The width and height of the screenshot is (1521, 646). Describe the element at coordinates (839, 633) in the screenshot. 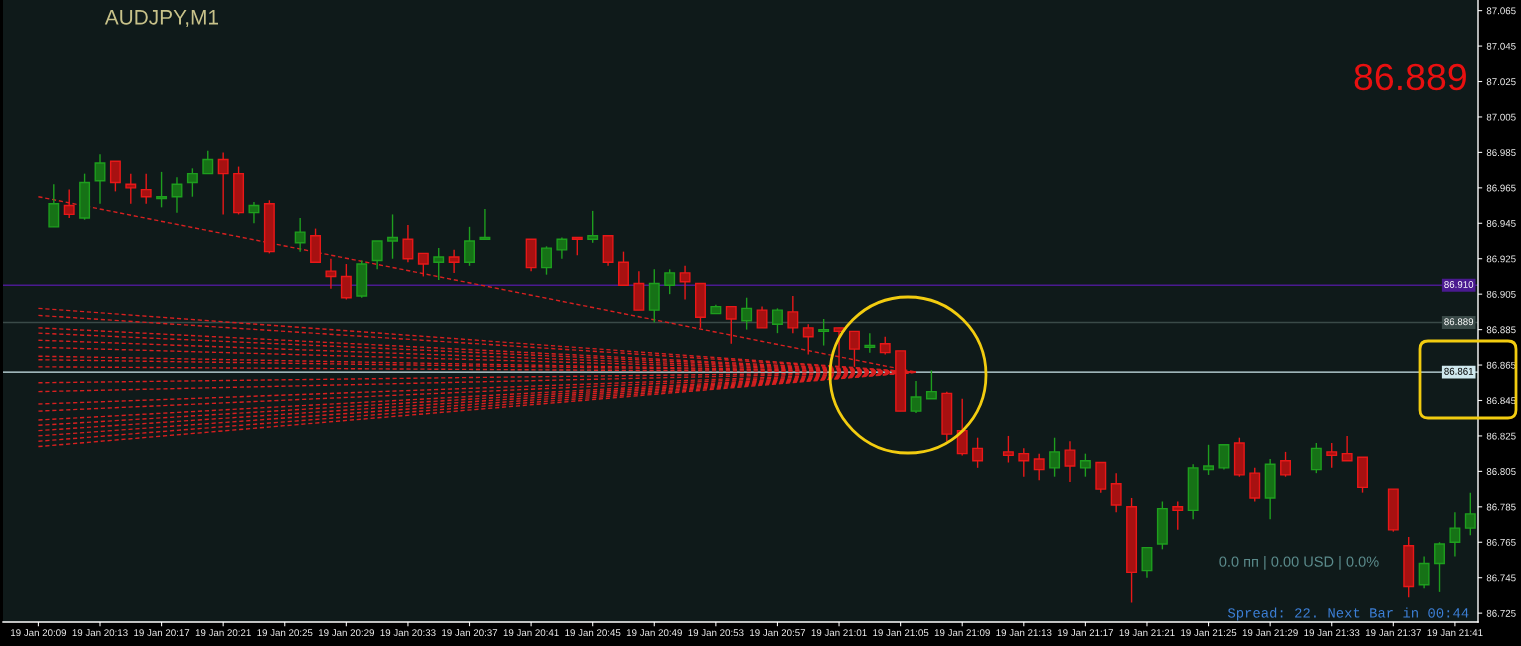

I see `x-tick-label: 19 Jan 21:01` at that location.